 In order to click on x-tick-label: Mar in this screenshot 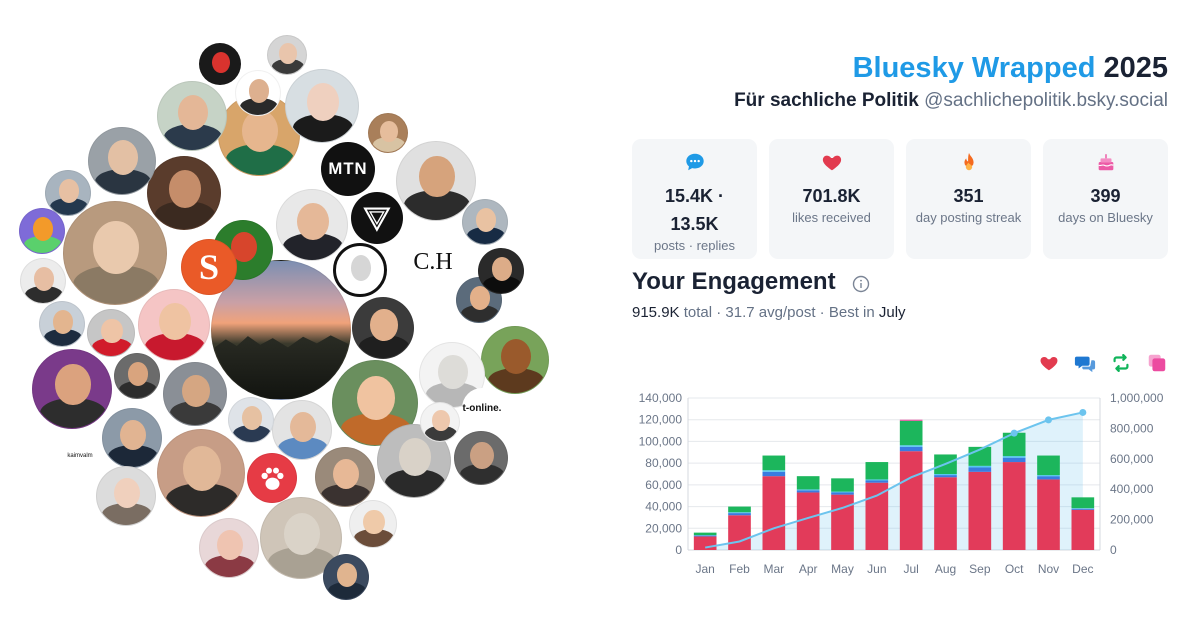, I will do `click(773, 569)`.